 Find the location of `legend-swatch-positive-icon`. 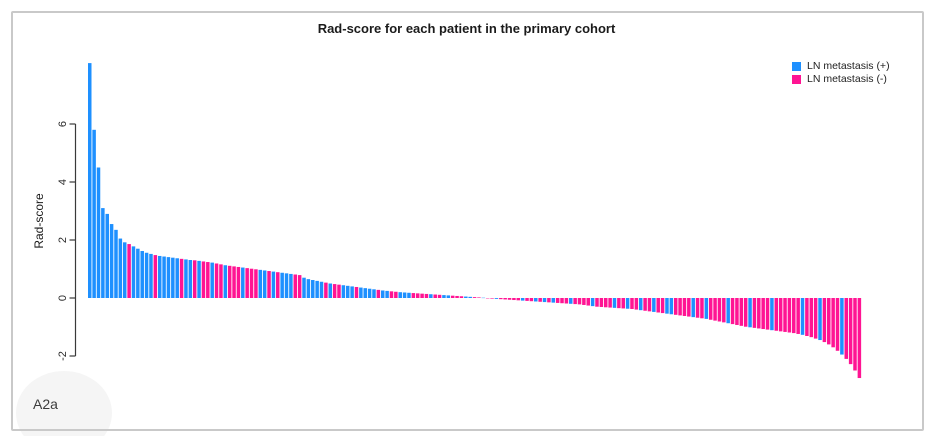

legend-swatch-positive-icon is located at coordinates (796, 66).